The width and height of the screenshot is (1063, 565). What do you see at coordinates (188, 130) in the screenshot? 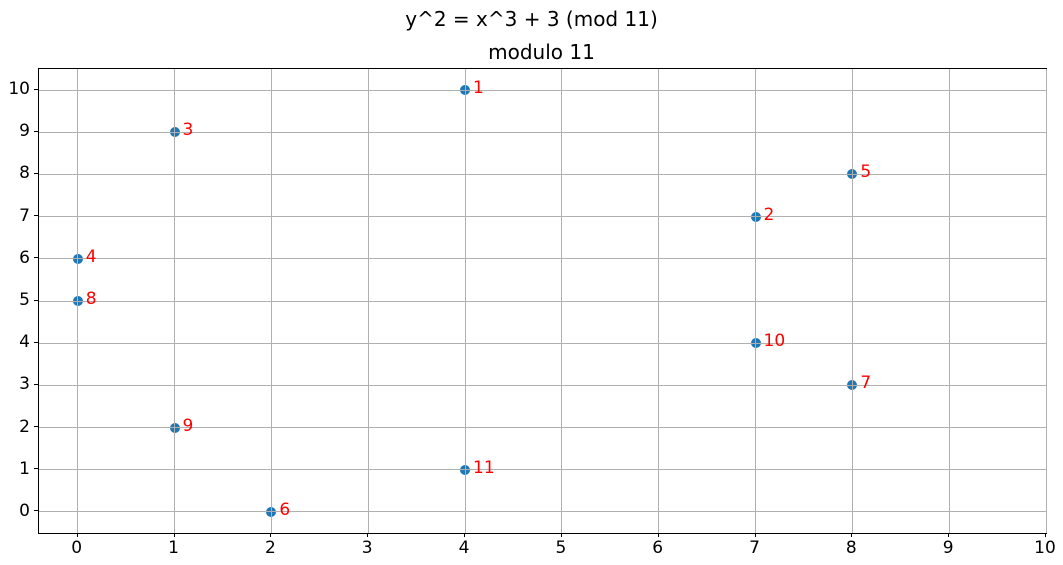
I see `point-label-3: 3` at bounding box center [188, 130].